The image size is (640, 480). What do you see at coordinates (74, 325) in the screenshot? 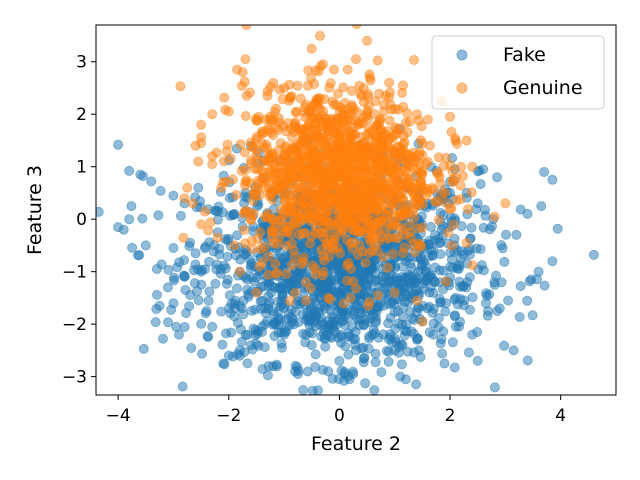
I see `y-tick-label: −2` at bounding box center [74, 325].